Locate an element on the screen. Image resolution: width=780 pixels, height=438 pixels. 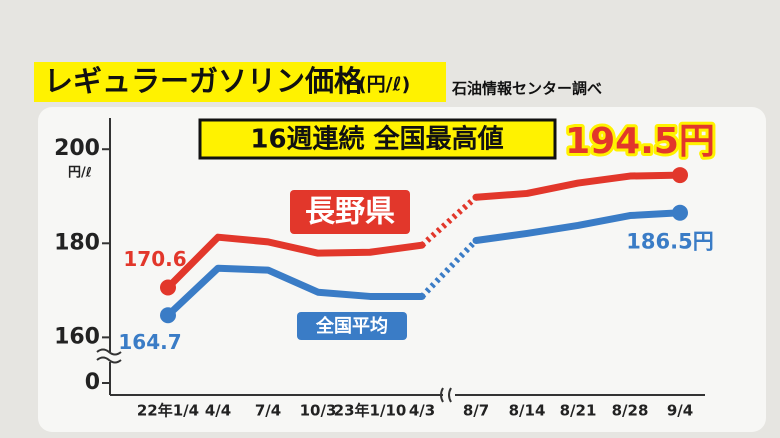
x-tick-label: 7/4 is located at coordinates (268, 411).